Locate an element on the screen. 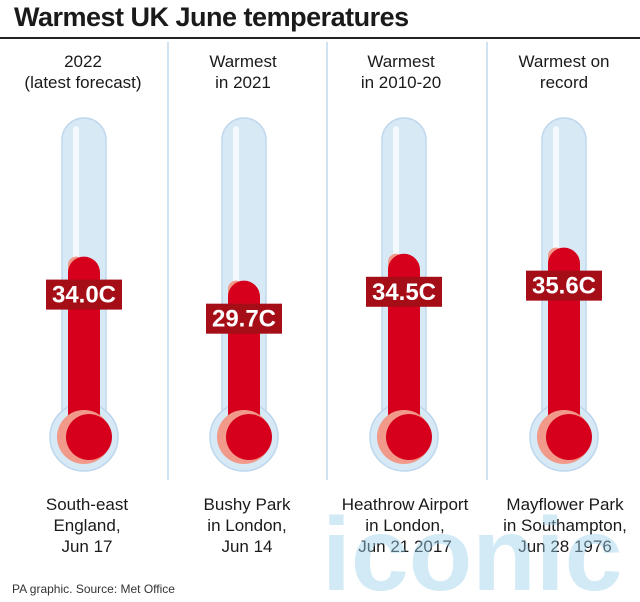  header-line: 2022 is located at coordinates (83, 61).